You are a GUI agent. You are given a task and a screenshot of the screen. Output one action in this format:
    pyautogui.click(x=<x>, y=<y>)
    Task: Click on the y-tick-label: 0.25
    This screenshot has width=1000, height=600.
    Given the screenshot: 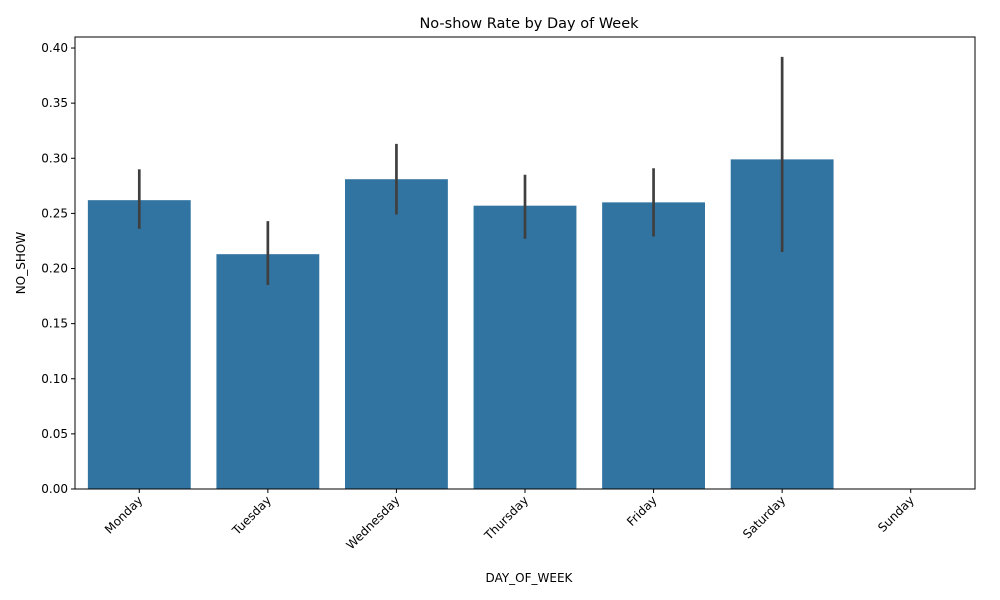 What is the action you would take?
    pyautogui.click(x=54, y=213)
    